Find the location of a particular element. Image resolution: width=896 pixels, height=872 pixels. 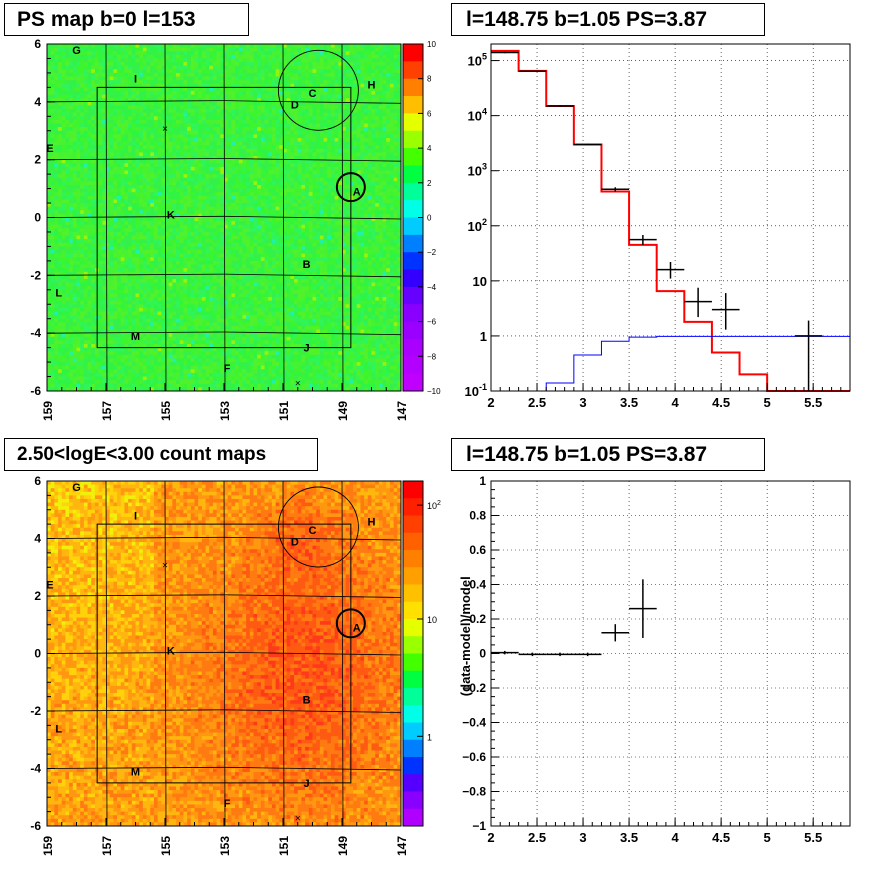

spectrum-ytick-label: 10⁻¹ is located at coordinates (476, 390).